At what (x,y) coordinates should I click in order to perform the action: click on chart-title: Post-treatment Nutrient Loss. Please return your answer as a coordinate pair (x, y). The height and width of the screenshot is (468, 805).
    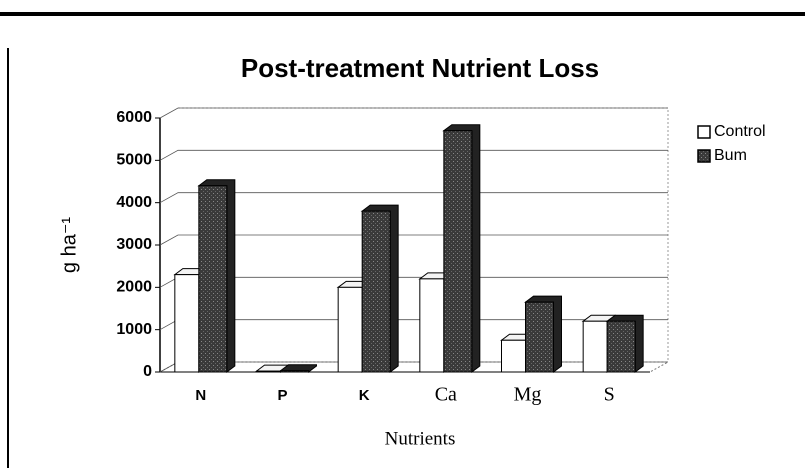
    Looking at the image, I should click on (420, 68).